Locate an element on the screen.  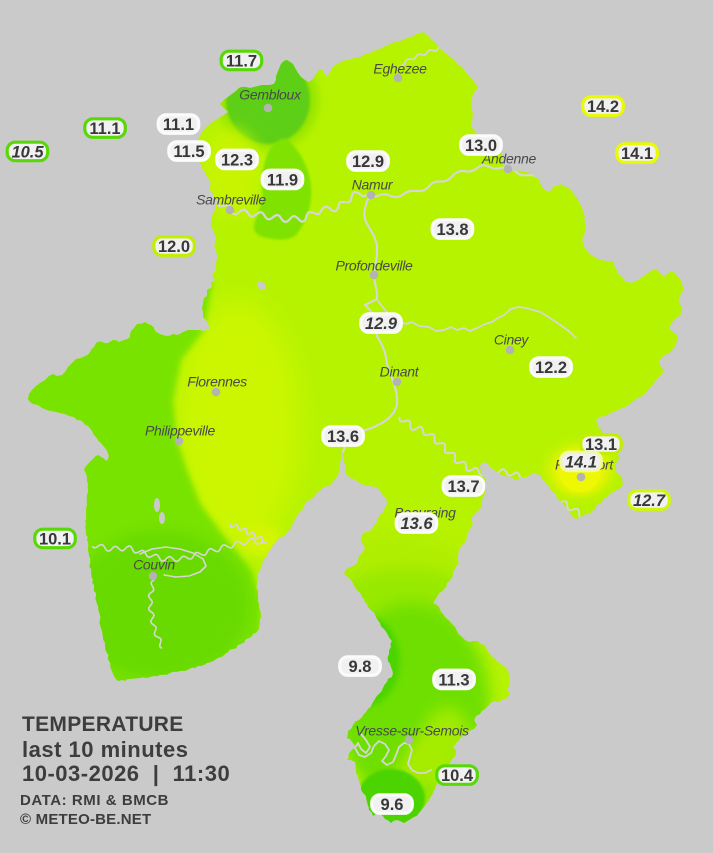
svg-text: 11.9 is located at coordinates (282, 181).